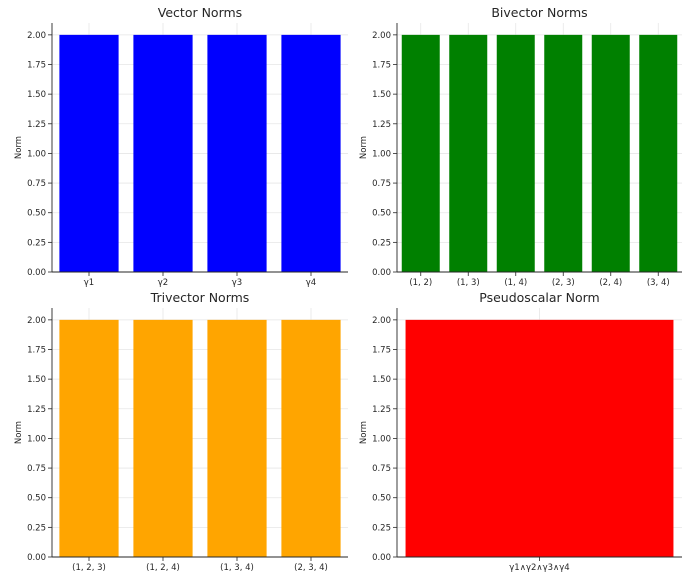 The height and width of the screenshot is (573, 682). Describe the element at coordinates (237, 283) in the screenshot. I see `x-tick-label: γ3` at that location.